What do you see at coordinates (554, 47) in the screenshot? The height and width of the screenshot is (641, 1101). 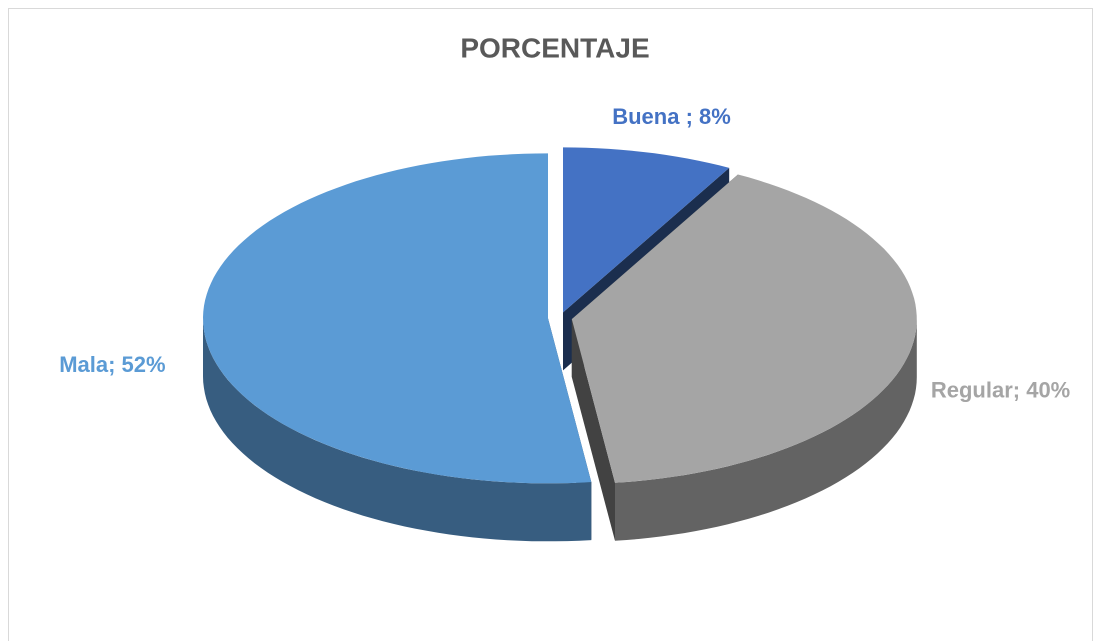 I see `chart-title: PORCENTAJE` at bounding box center [554, 47].